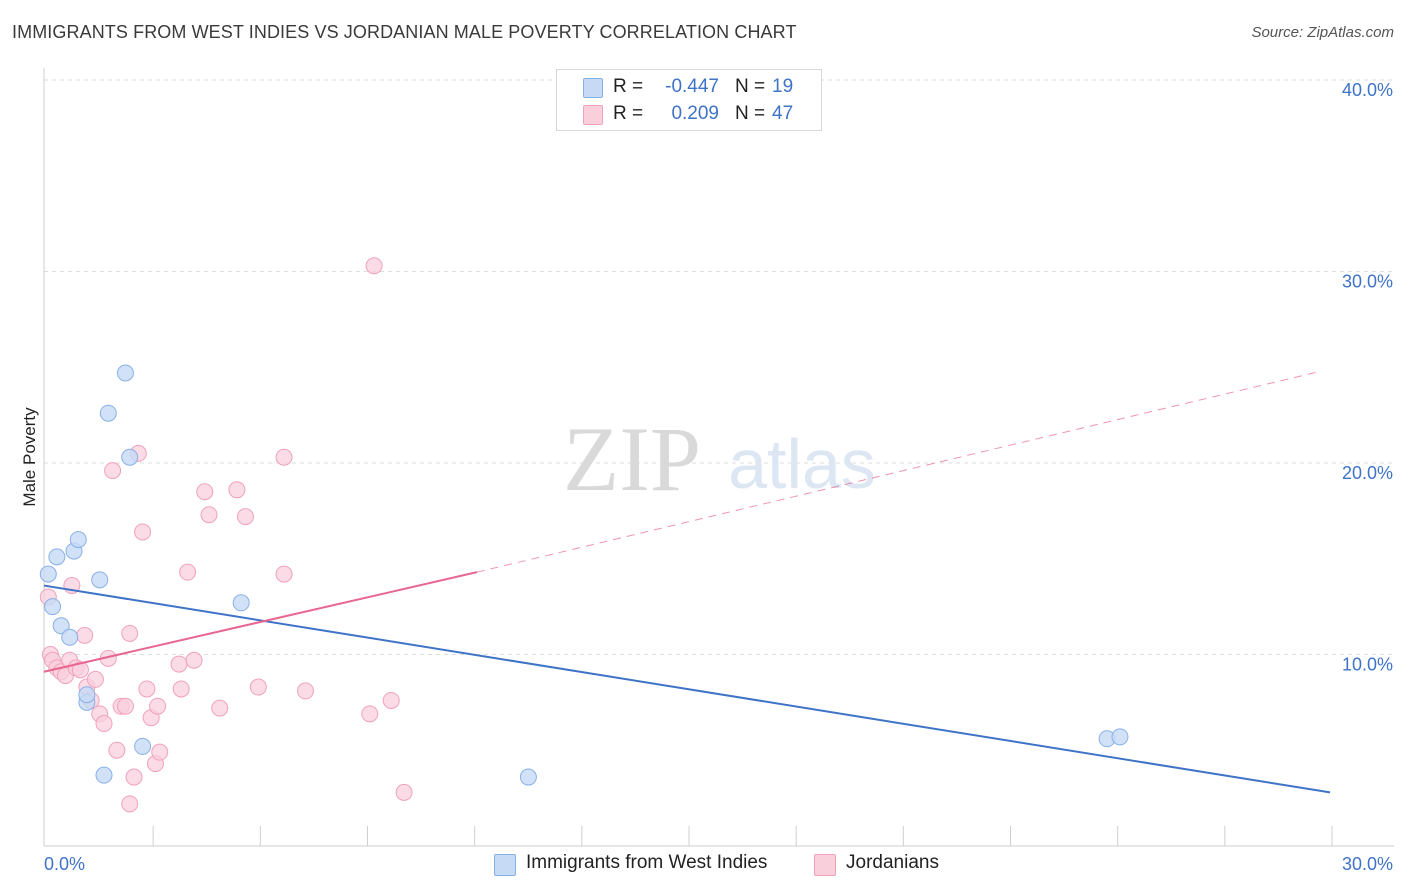  I want to click on stats-row-west-indies: R = -0.447 N = 19, so click(689, 87).